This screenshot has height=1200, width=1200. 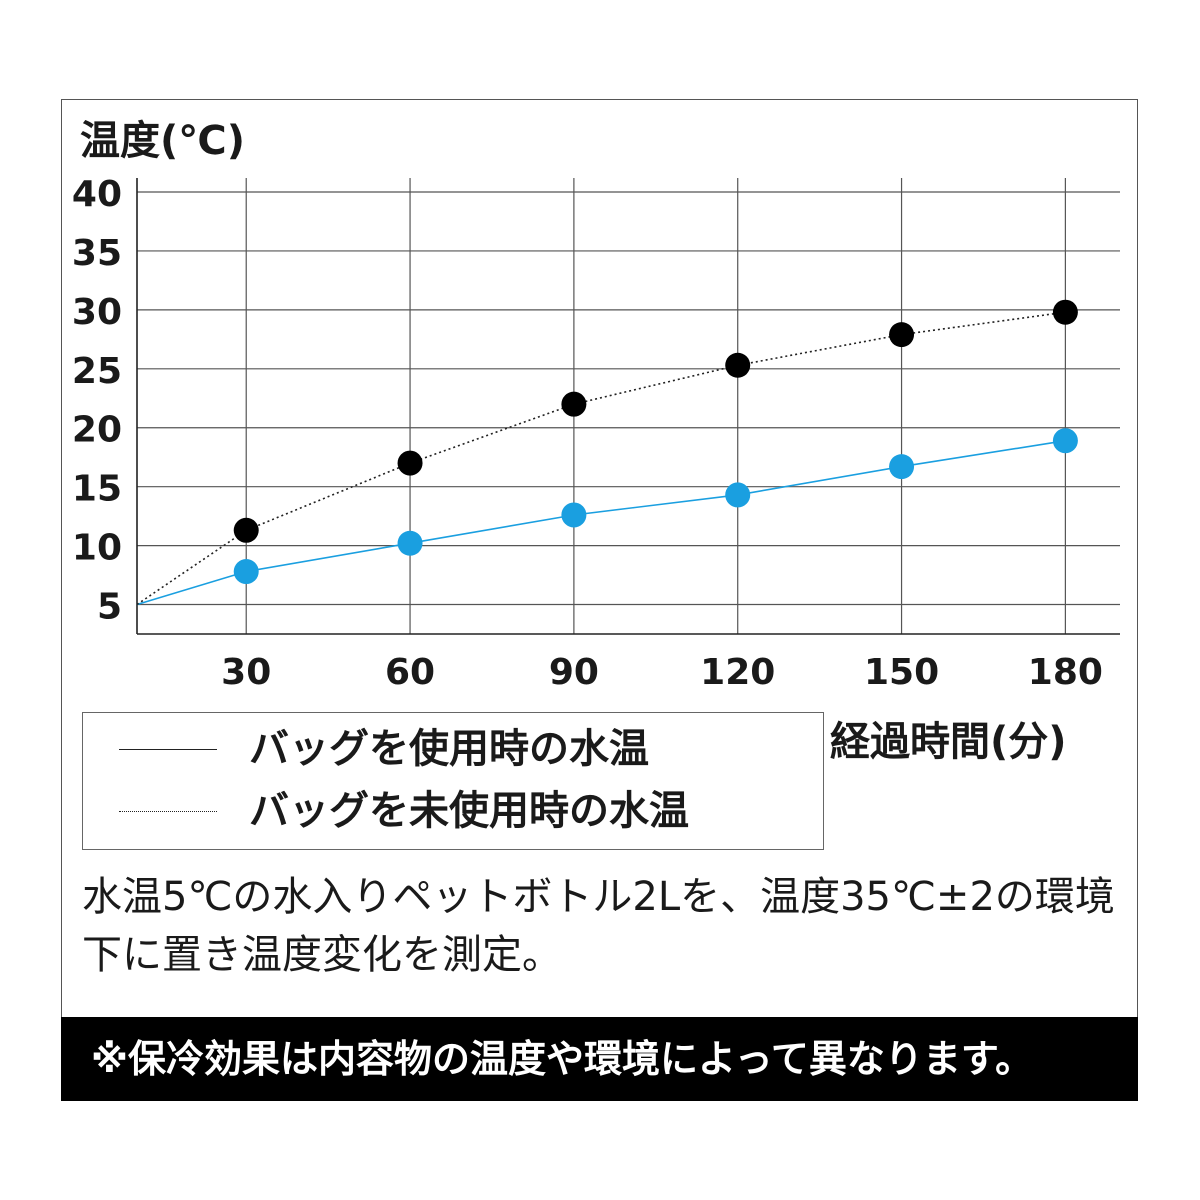 What do you see at coordinates (574, 672) in the screenshot?
I see `x-tick-label: 90` at bounding box center [574, 672].